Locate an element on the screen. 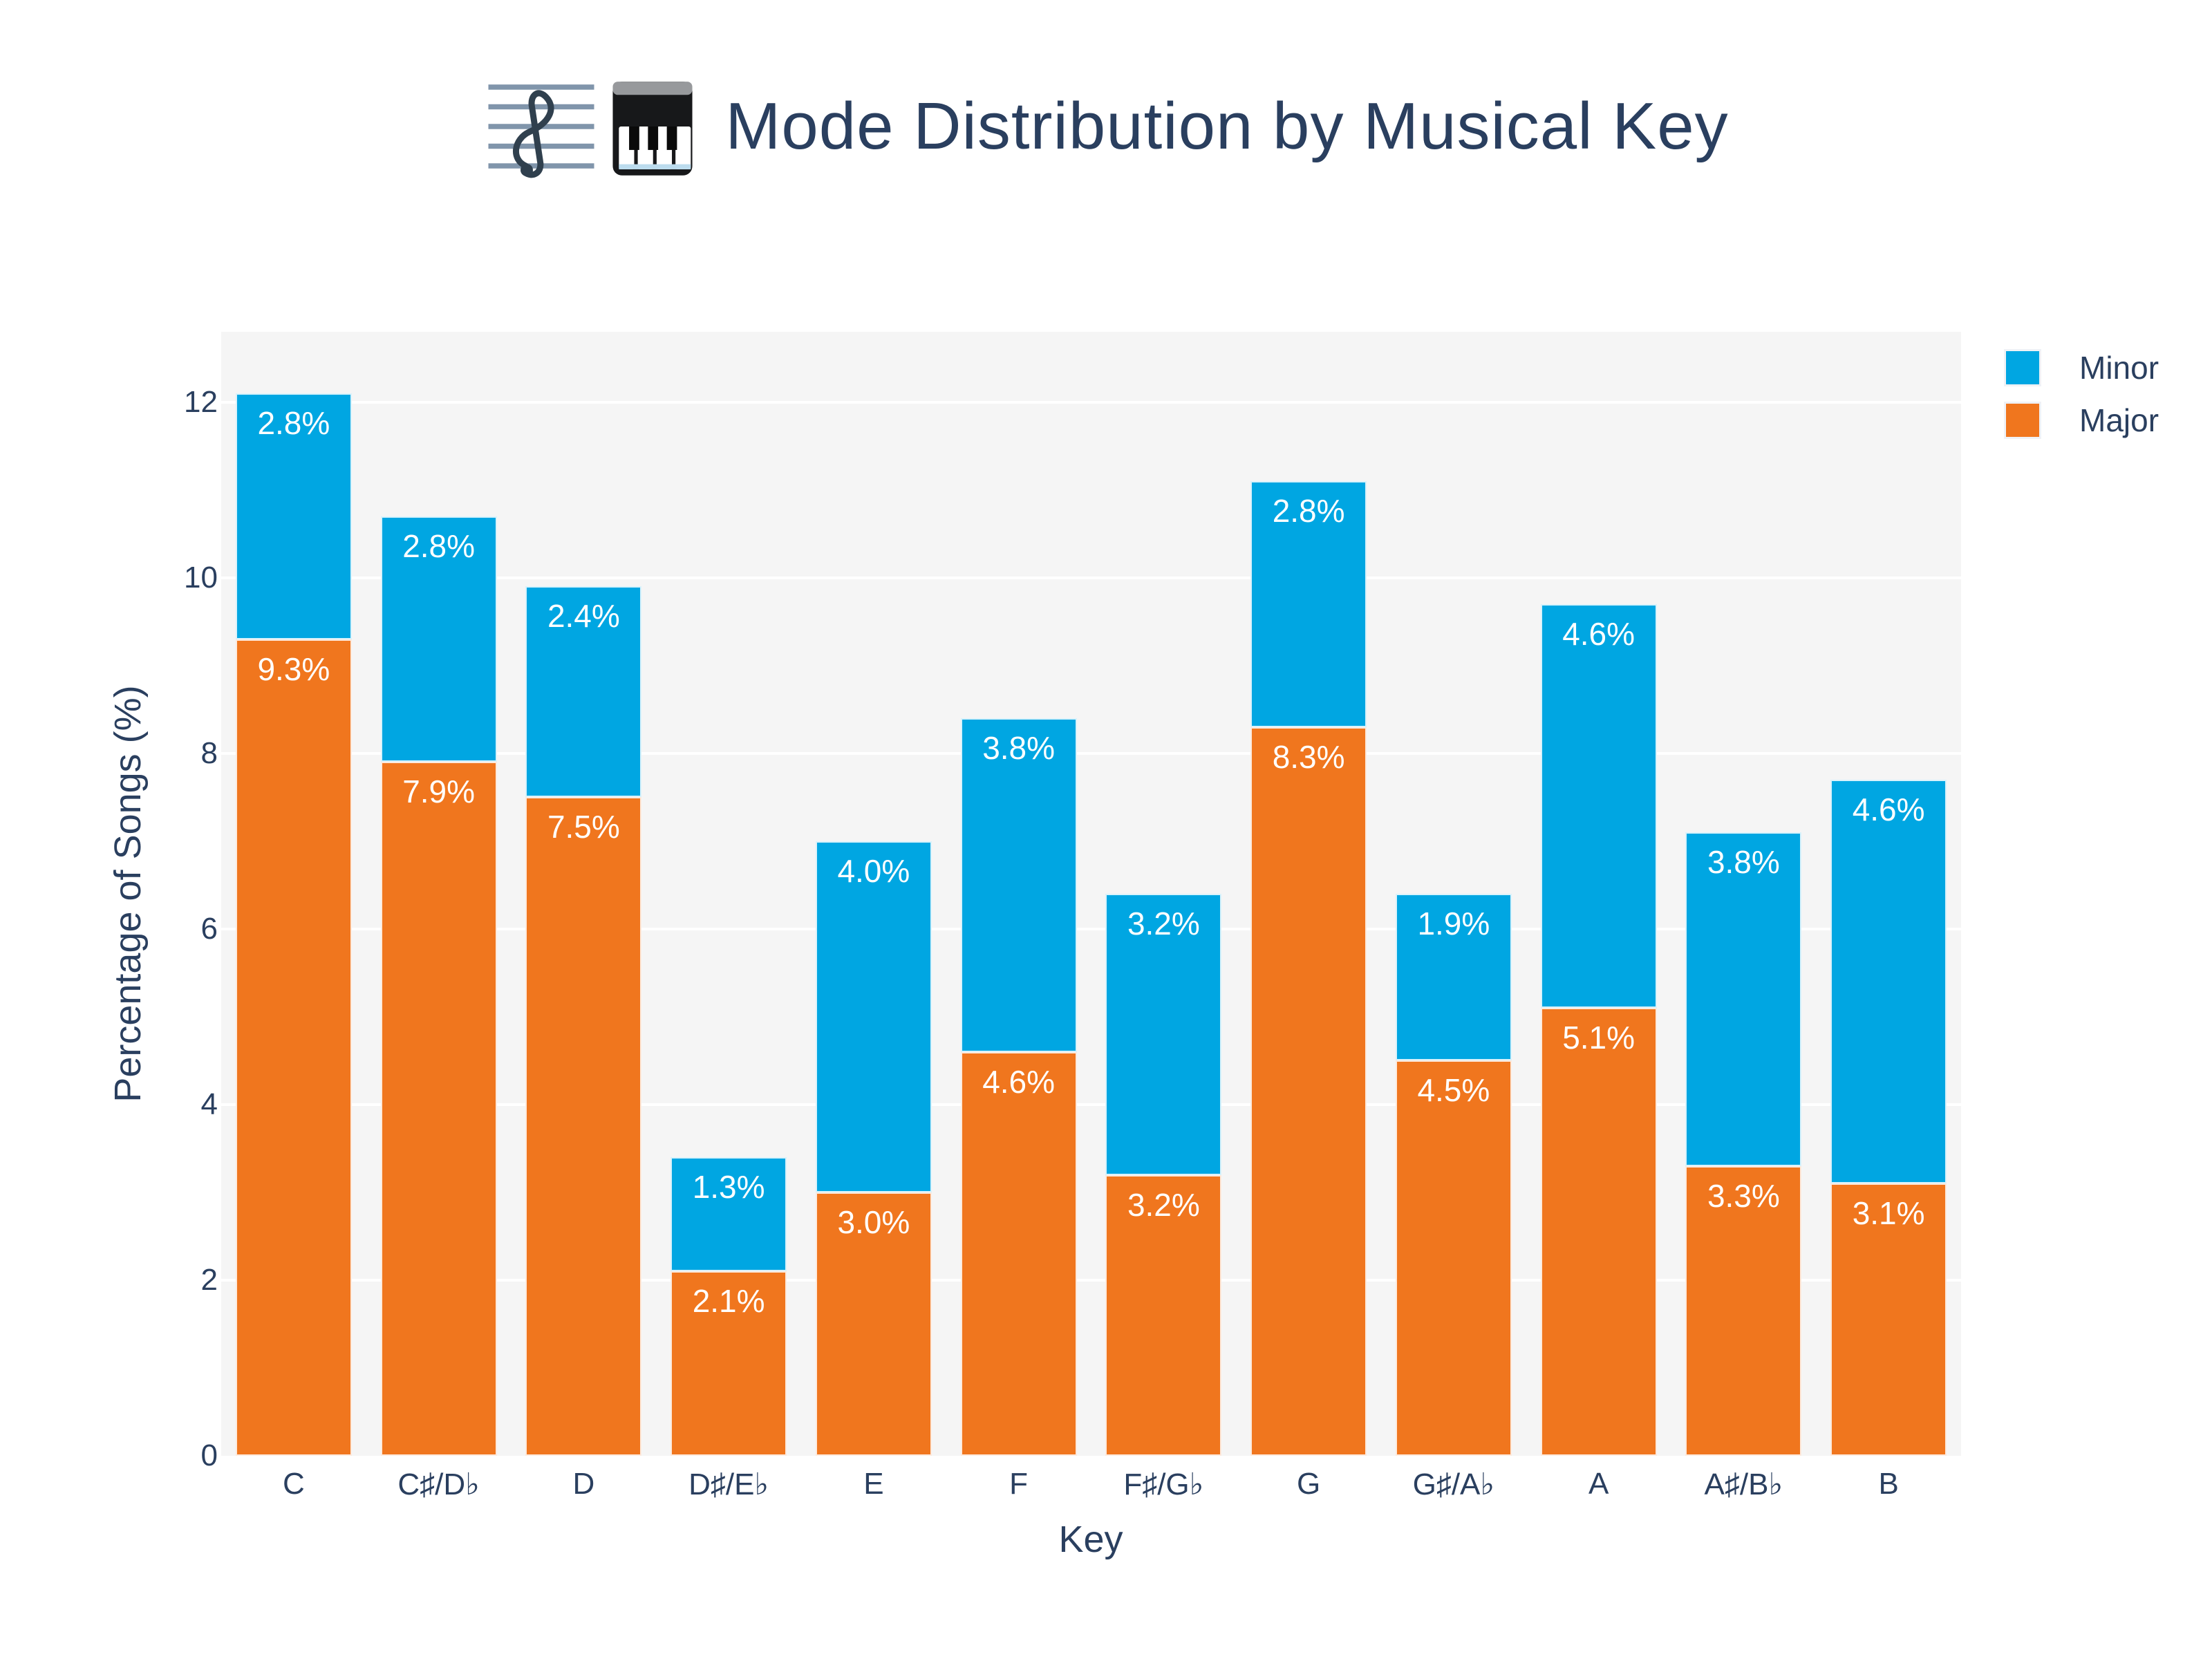 This screenshot has height=1659, width=2212. bar-segment-major-C: 9.3% is located at coordinates (293, 1047).